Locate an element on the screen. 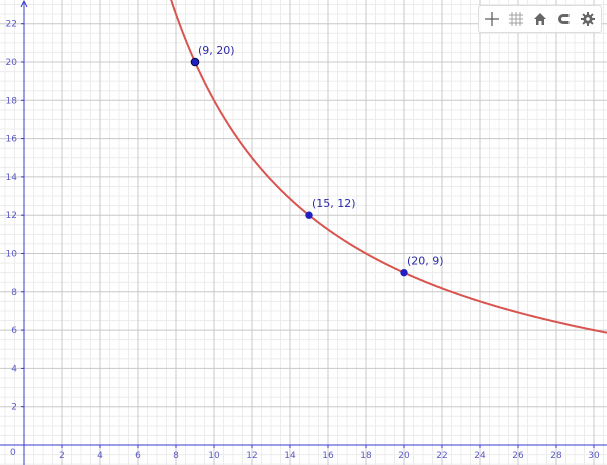 This screenshot has height=465, width=607. y-tick-label: 8 is located at coordinates (14, 293).